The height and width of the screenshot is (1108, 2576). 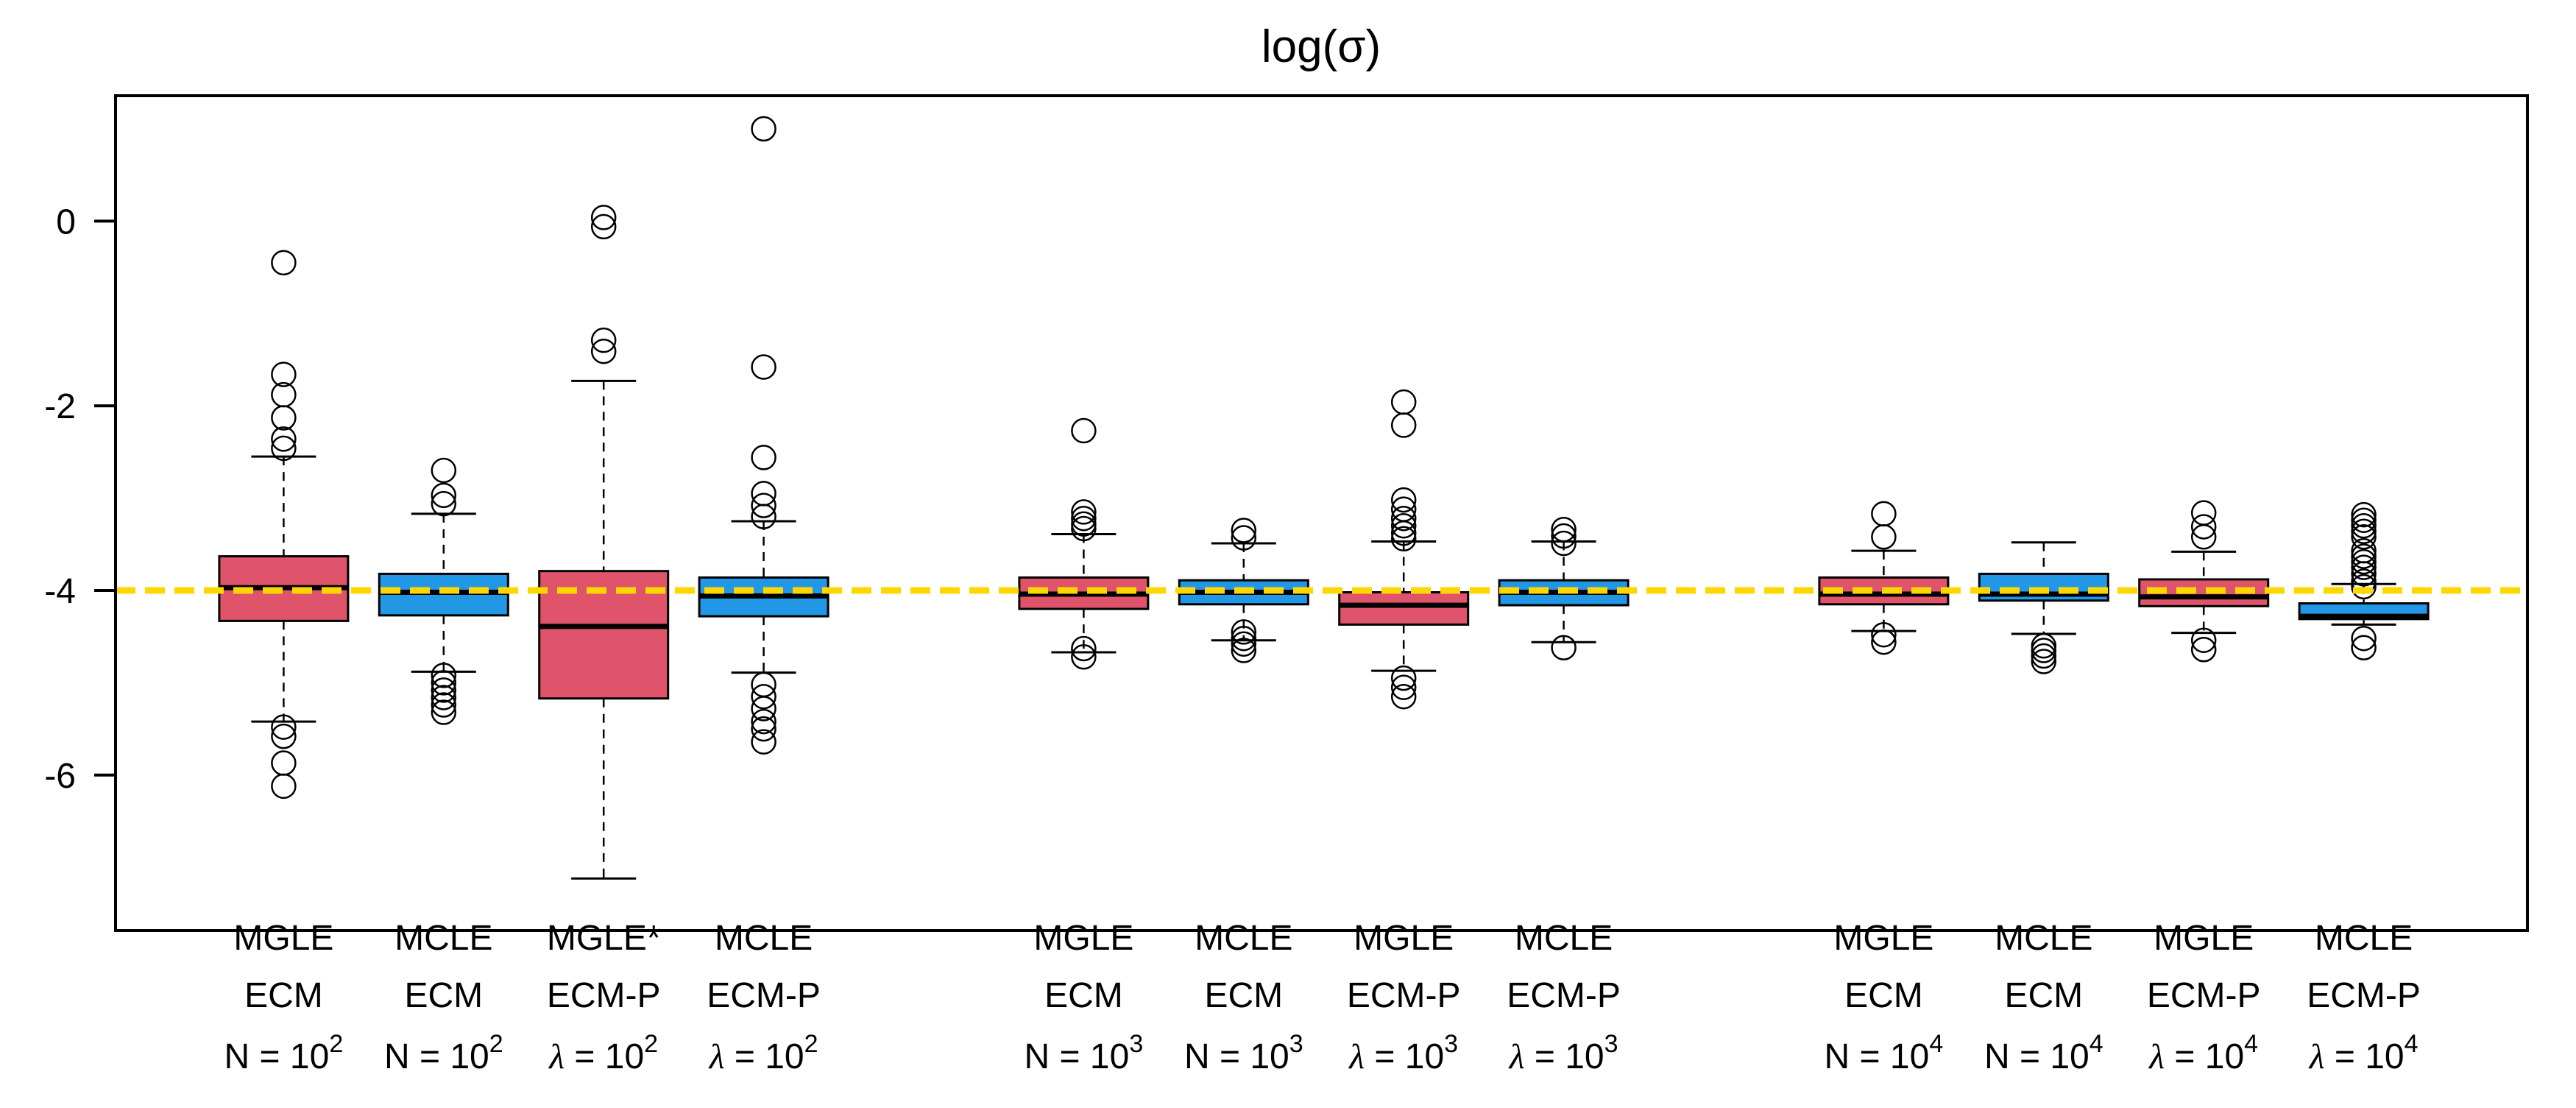 What do you see at coordinates (66, 221) in the screenshot?
I see `y-tick-label: 0` at bounding box center [66, 221].